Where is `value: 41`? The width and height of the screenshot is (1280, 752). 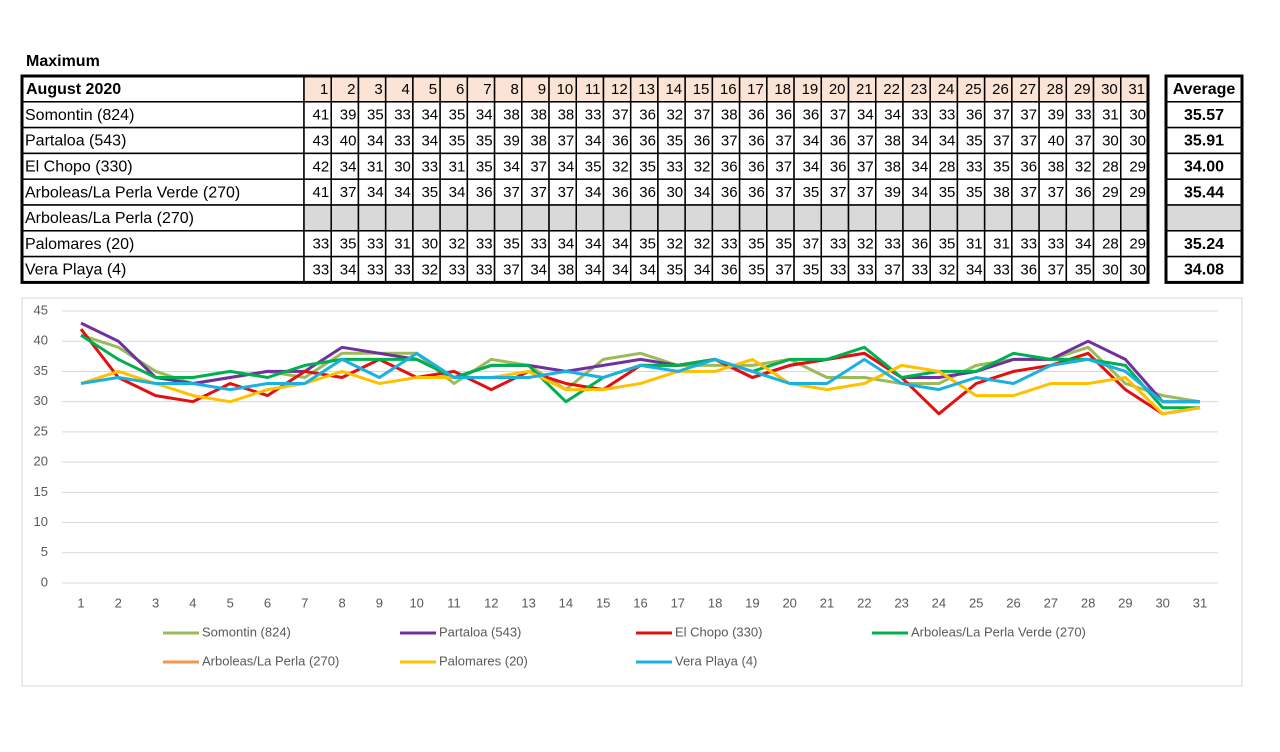 value: 41 is located at coordinates (321, 115).